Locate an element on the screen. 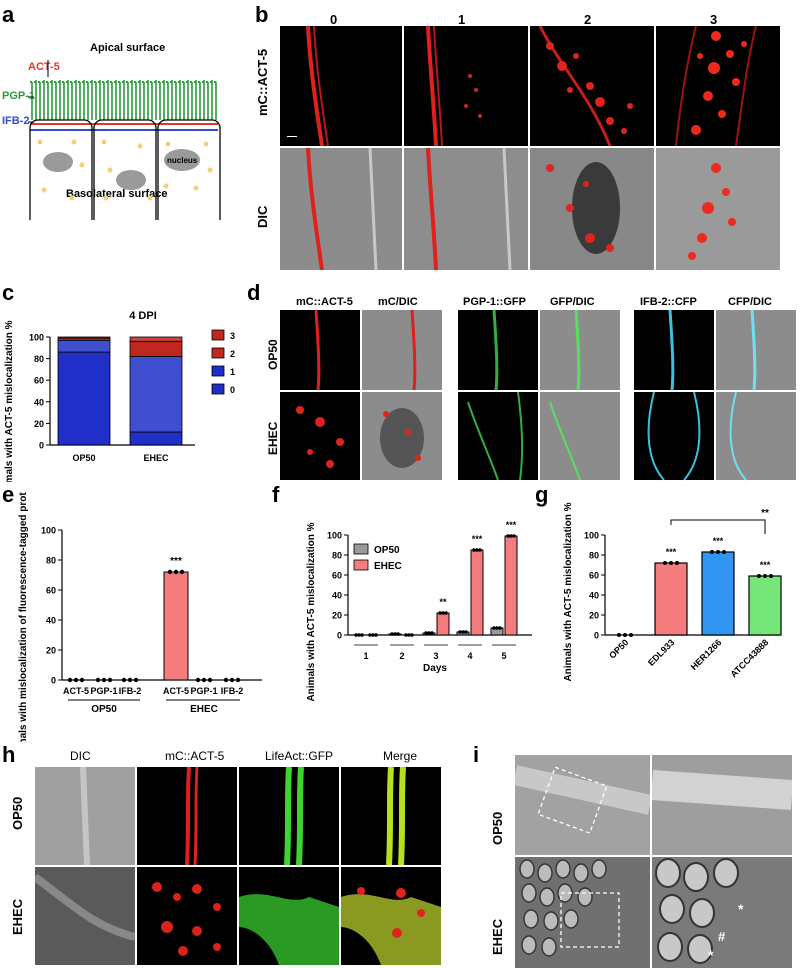 This screenshot has height=968, width=800. g-xlabel: OP50 is located at coordinates (618, 648).